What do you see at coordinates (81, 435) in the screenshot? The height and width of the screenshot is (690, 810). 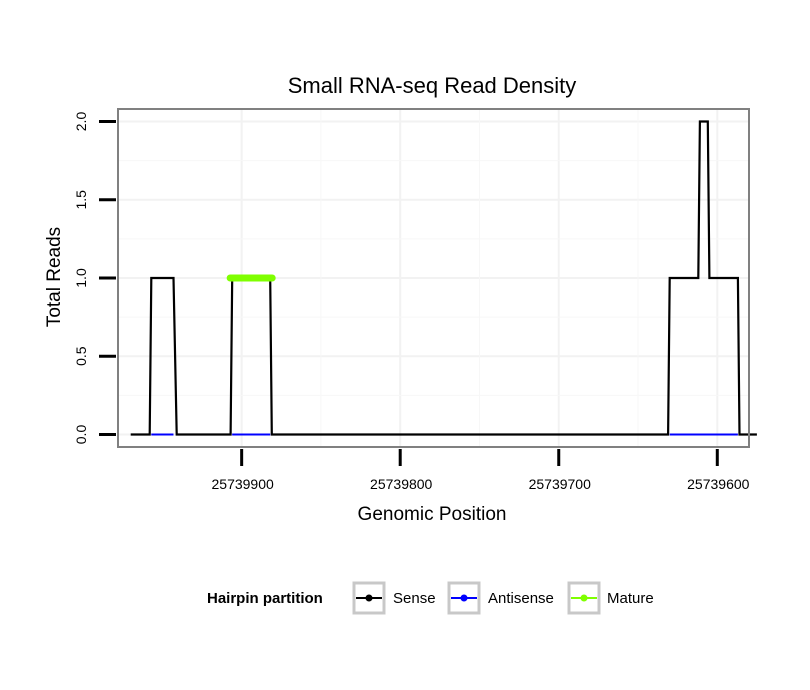 I see `y-tick-label: 0.0` at bounding box center [81, 435].